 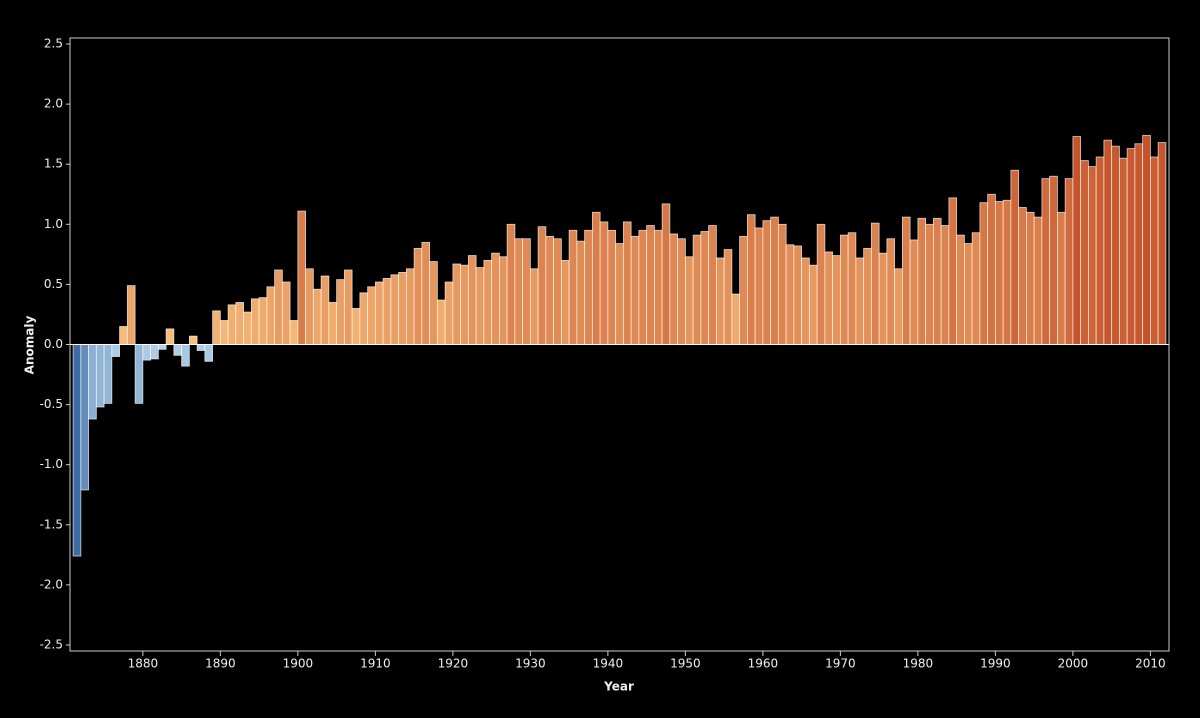 What do you see at coordinates (763, 664) in the screenshot?
I see `x-tick-label: 1960` at bounding box center [763, 664].